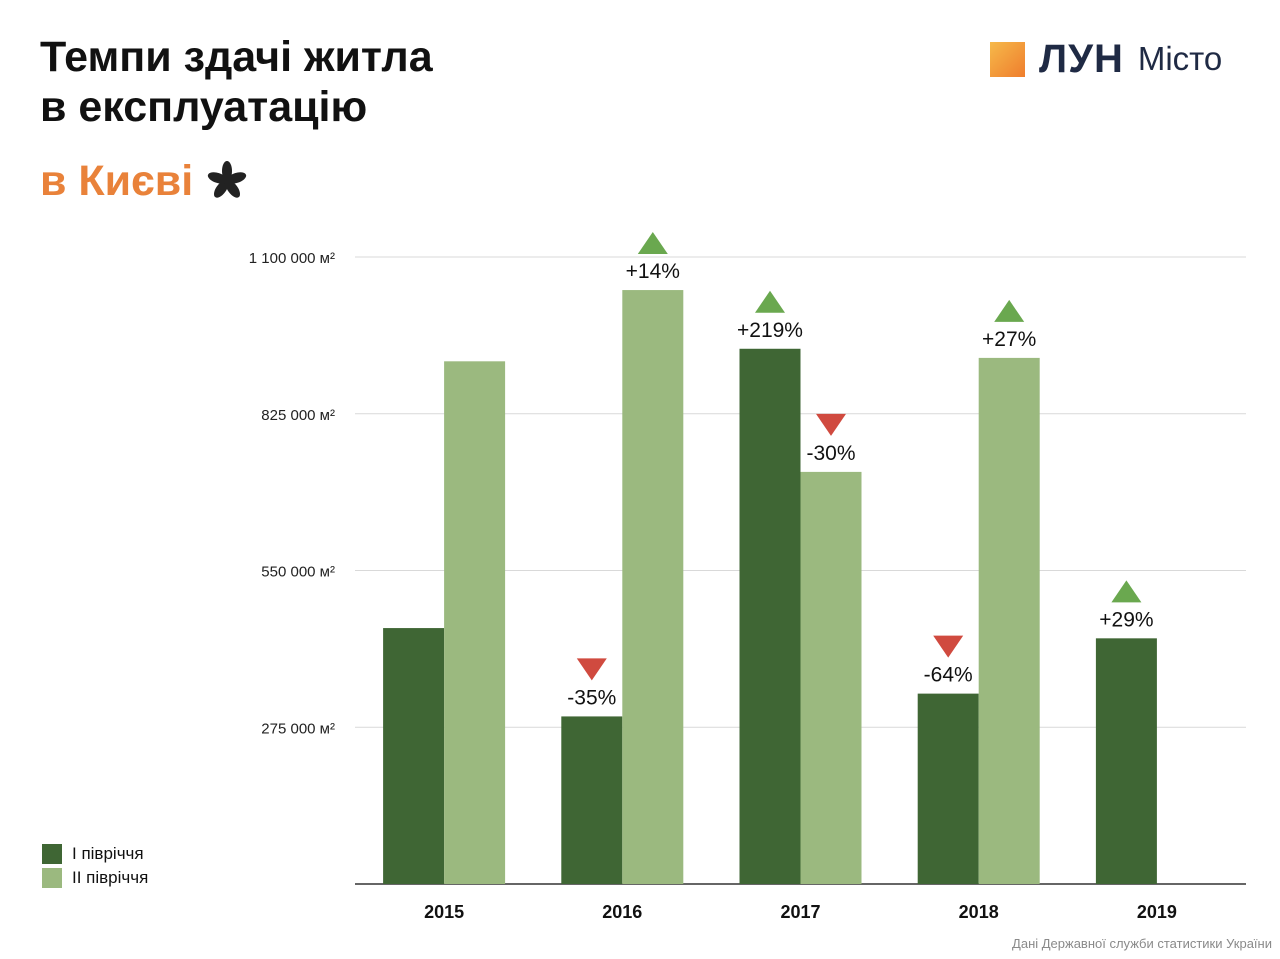 This screenshot has width=1280, height=959. I want to click on x-tick-label: 2018, so click(979, 912).